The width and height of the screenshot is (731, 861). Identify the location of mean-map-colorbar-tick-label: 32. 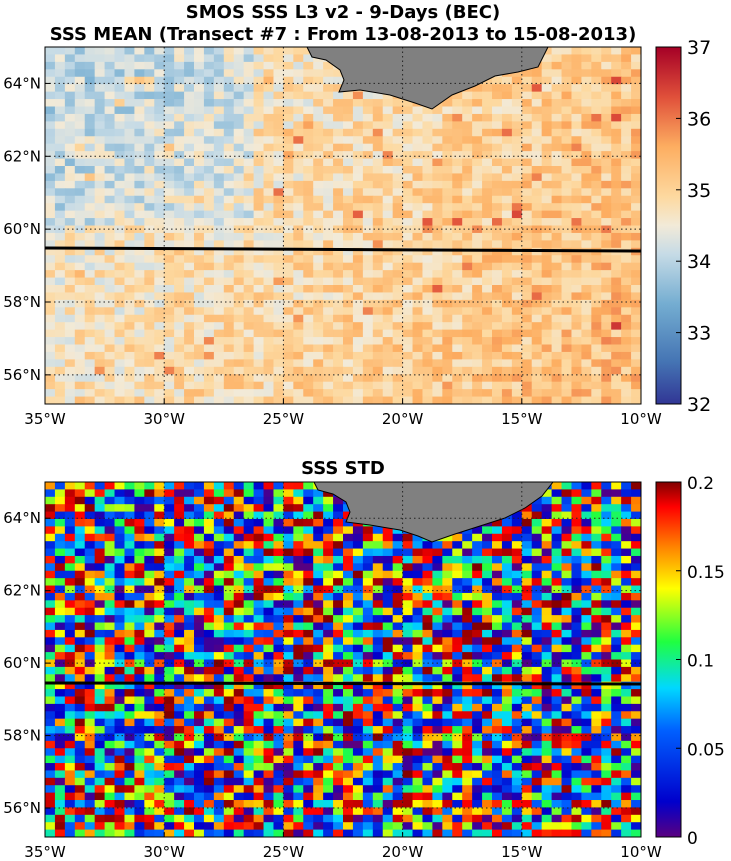
(699, 405).